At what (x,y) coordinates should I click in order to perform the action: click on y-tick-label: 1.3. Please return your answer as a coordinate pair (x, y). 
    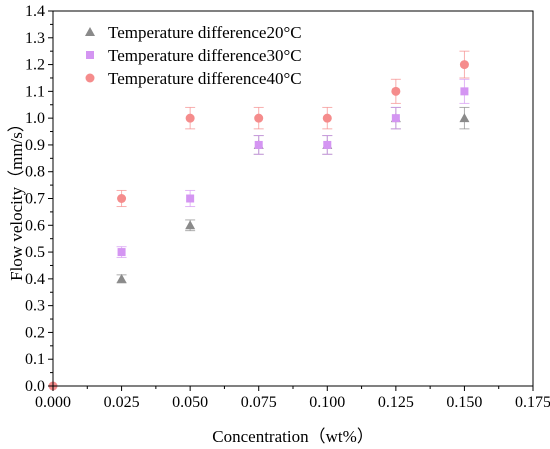
    Looking at the image, I should click on (35, 38).